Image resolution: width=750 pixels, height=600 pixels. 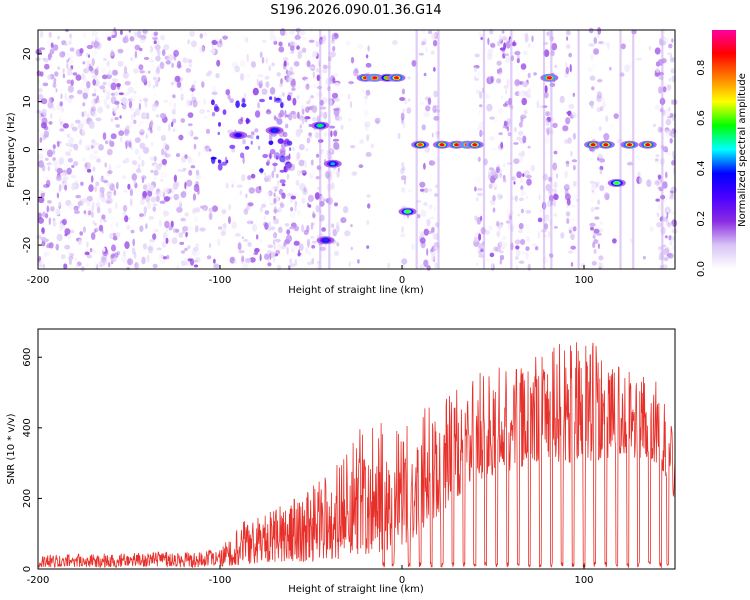 I want to click on colorbar-tick-label: 0.0, so click(x=701, y=269).